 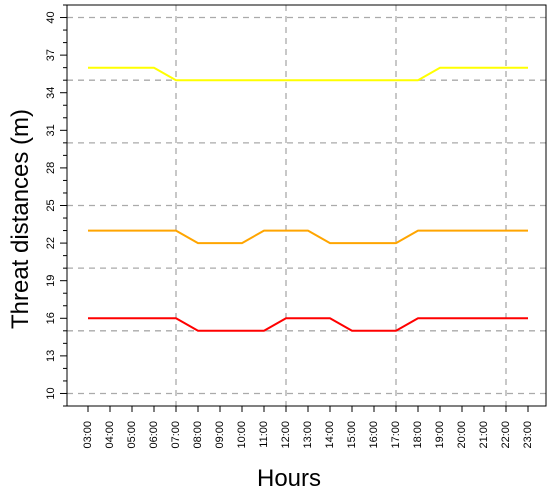 What do you see at coordinates (51, 93) in the screenshot?
I see `y-tick-label: 34` at bounding box center [51, 93].